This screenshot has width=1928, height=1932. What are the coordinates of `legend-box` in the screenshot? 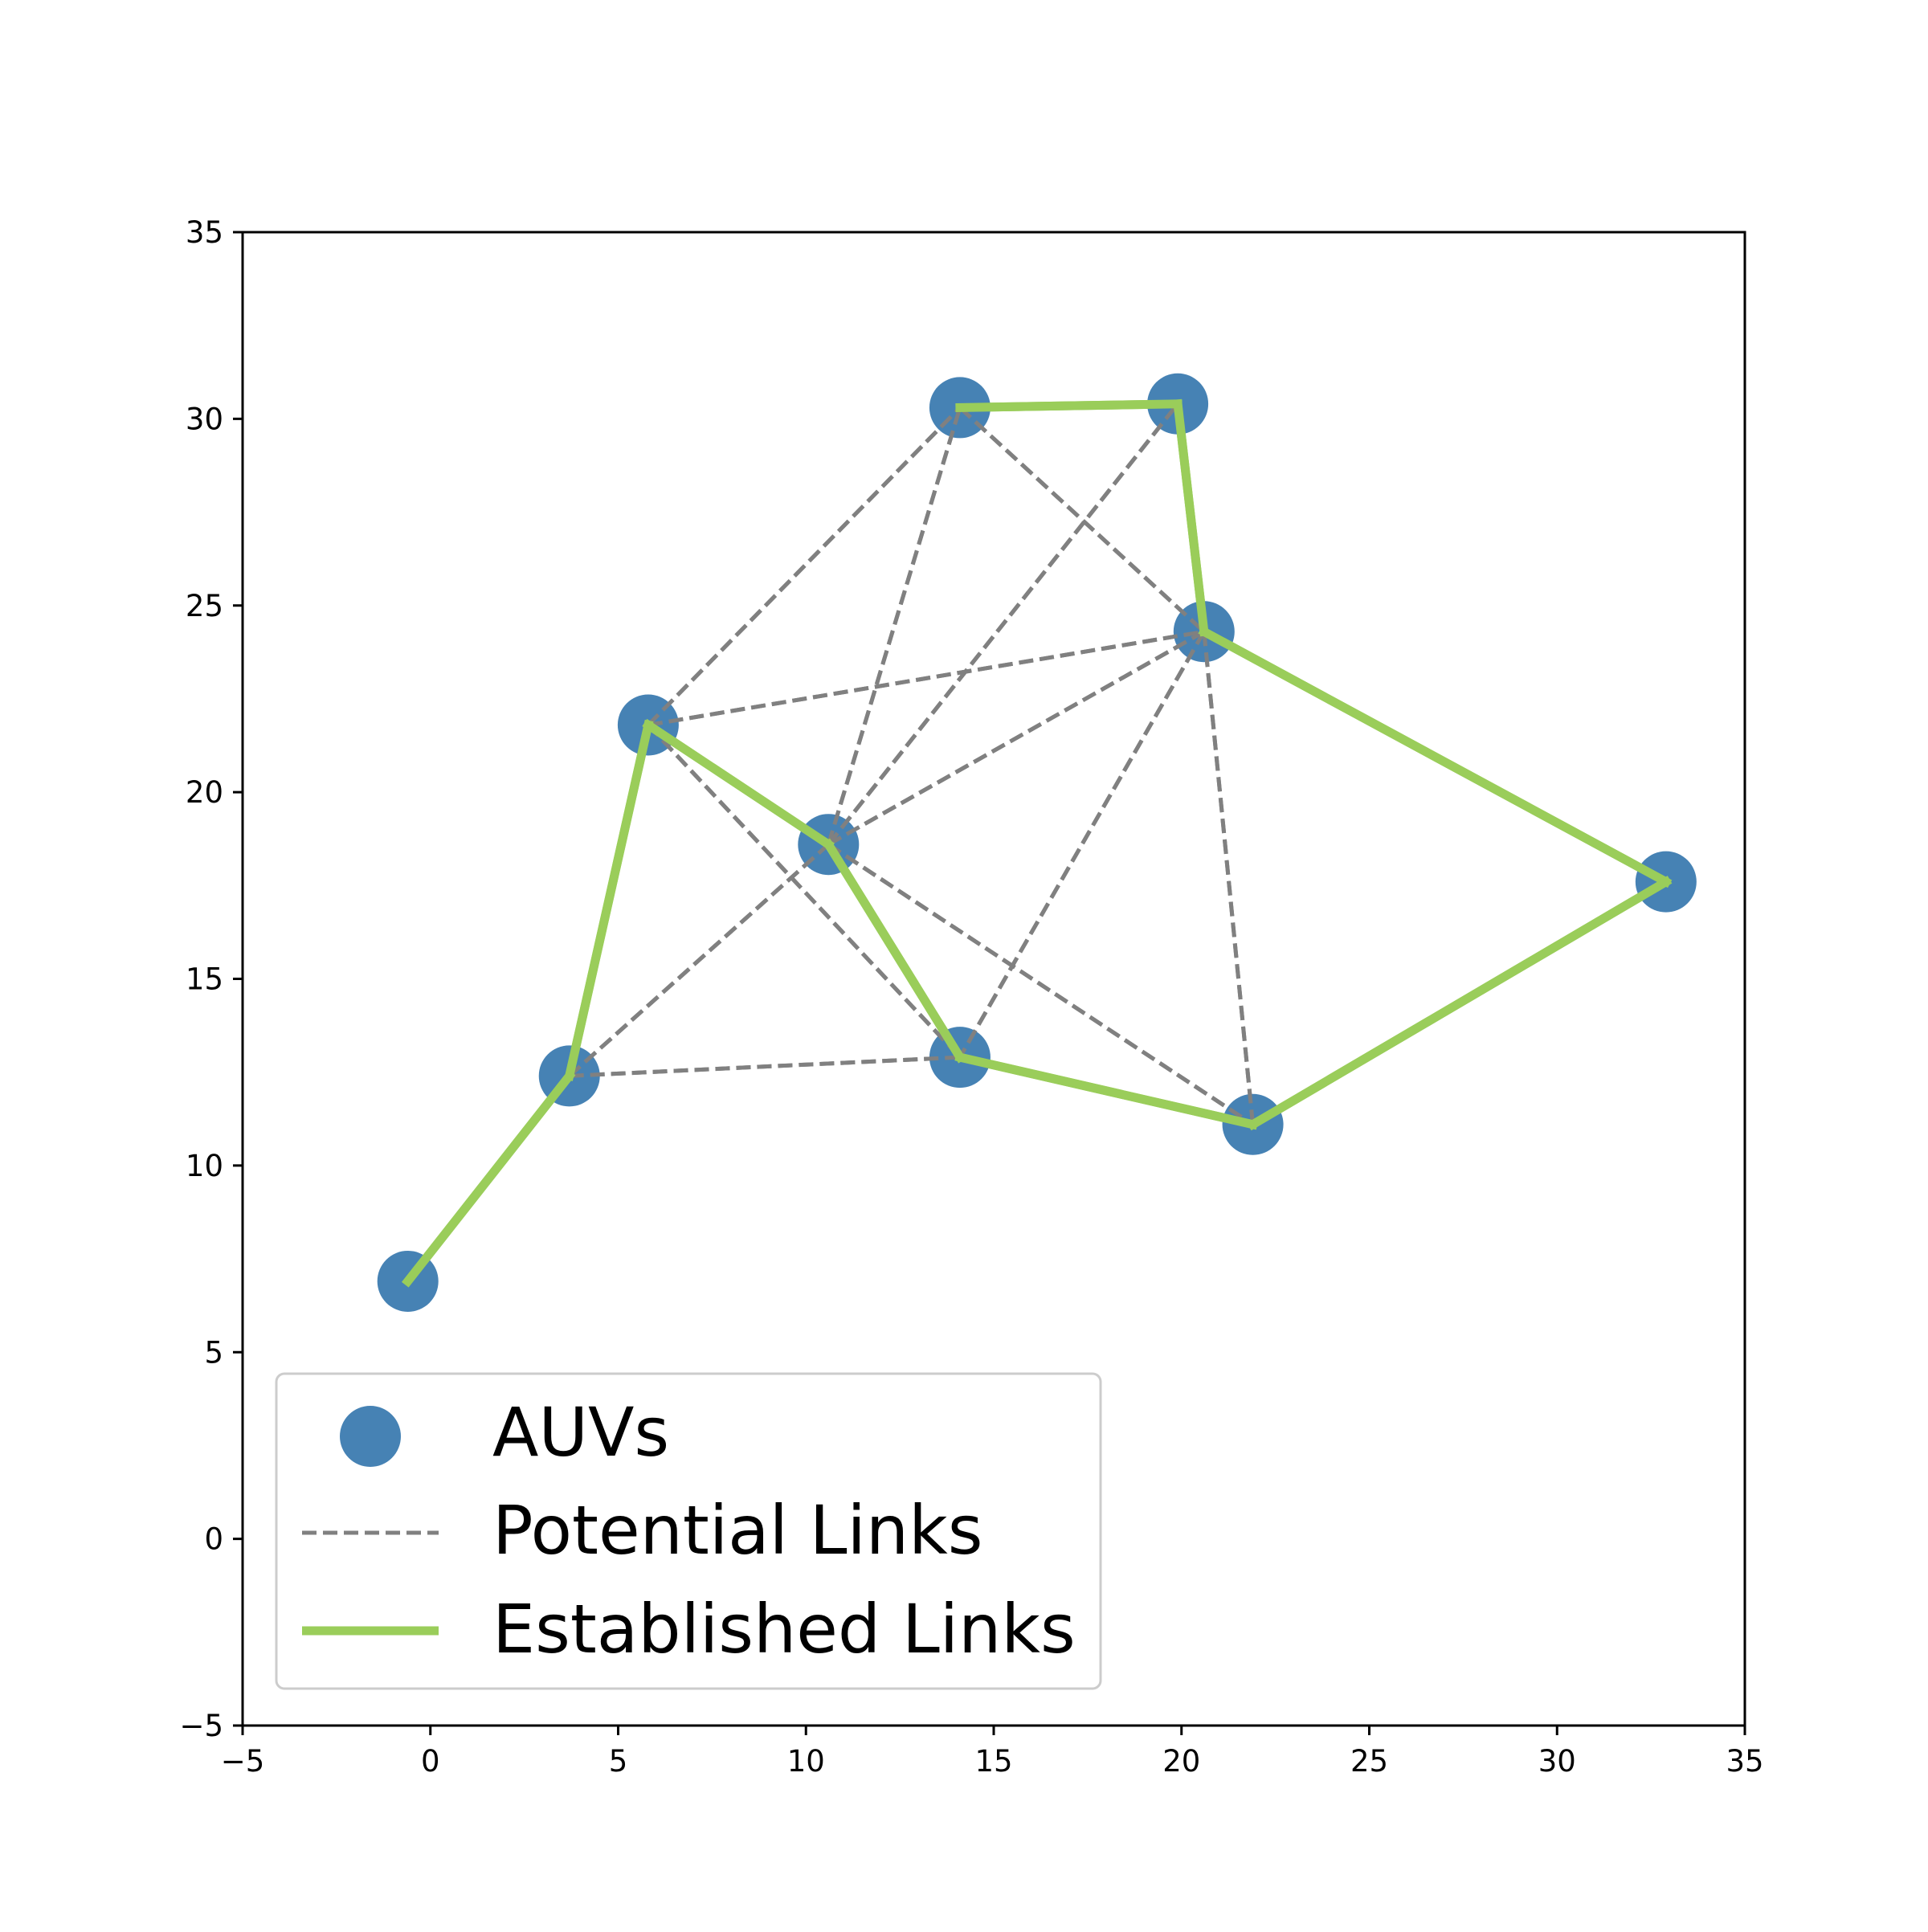 It's located at (688, 1531).